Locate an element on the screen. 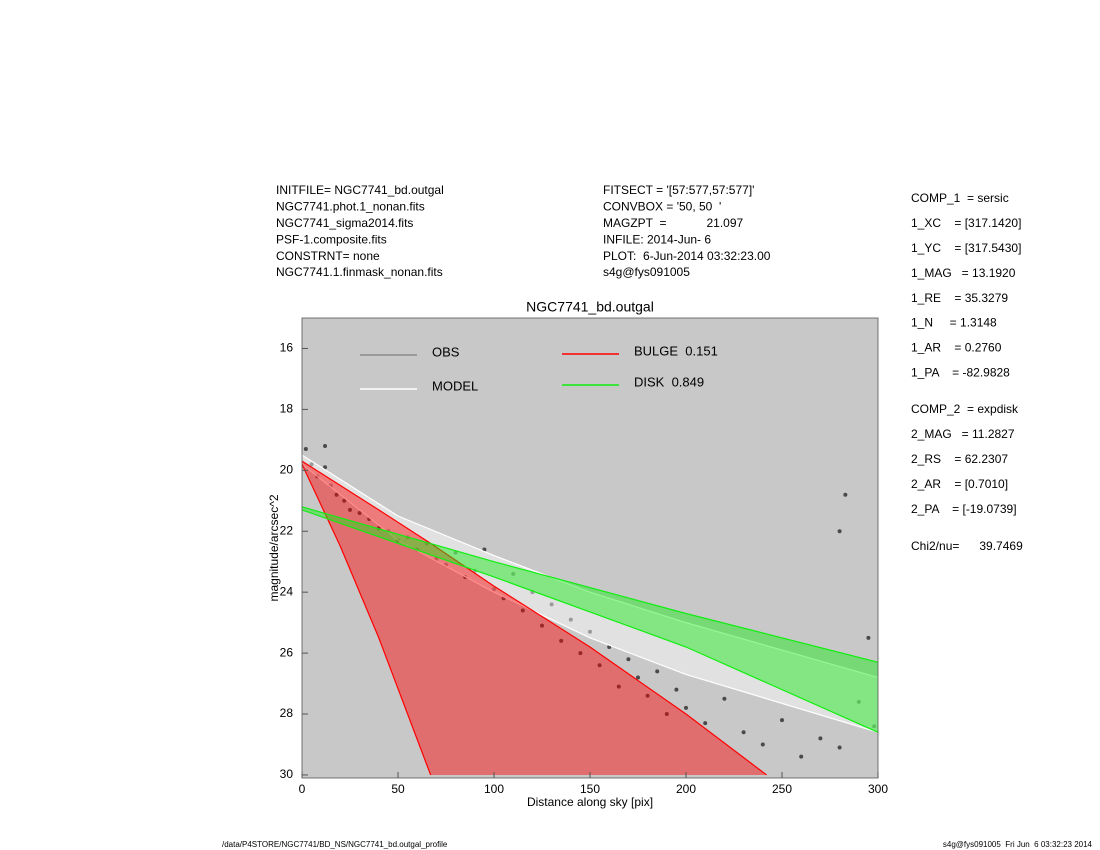 Image resolution: width=1100 pixels, height=850 pixels. legend-label: DISK 0.849 is located at coordinates (669, 381).